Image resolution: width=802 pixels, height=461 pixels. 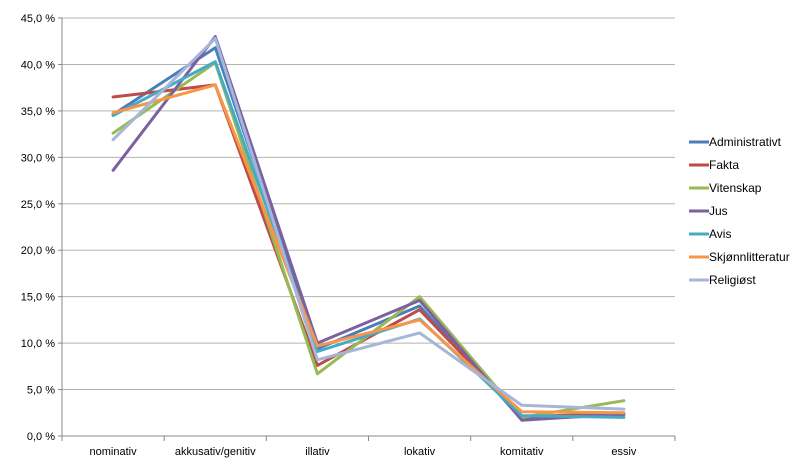 What do you see at coordinates (38, 298) in the screenshot?
I see `y-tick-label: 15,0 %` at bounding box center [38, 298].